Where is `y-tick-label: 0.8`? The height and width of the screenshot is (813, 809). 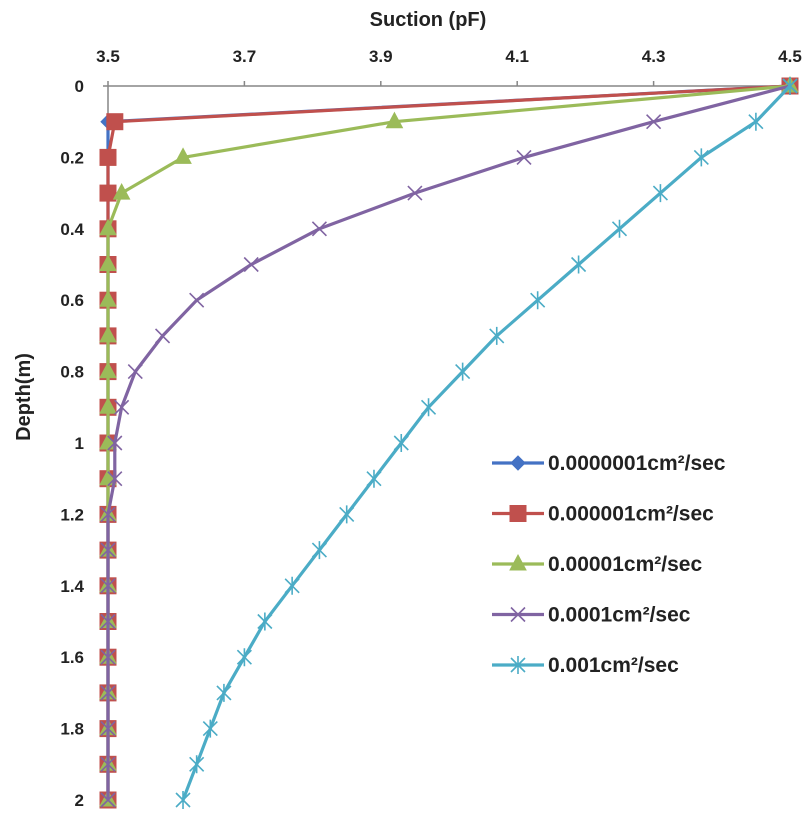 y-tick-label: 0.8 is located at coordinates (72, 372).